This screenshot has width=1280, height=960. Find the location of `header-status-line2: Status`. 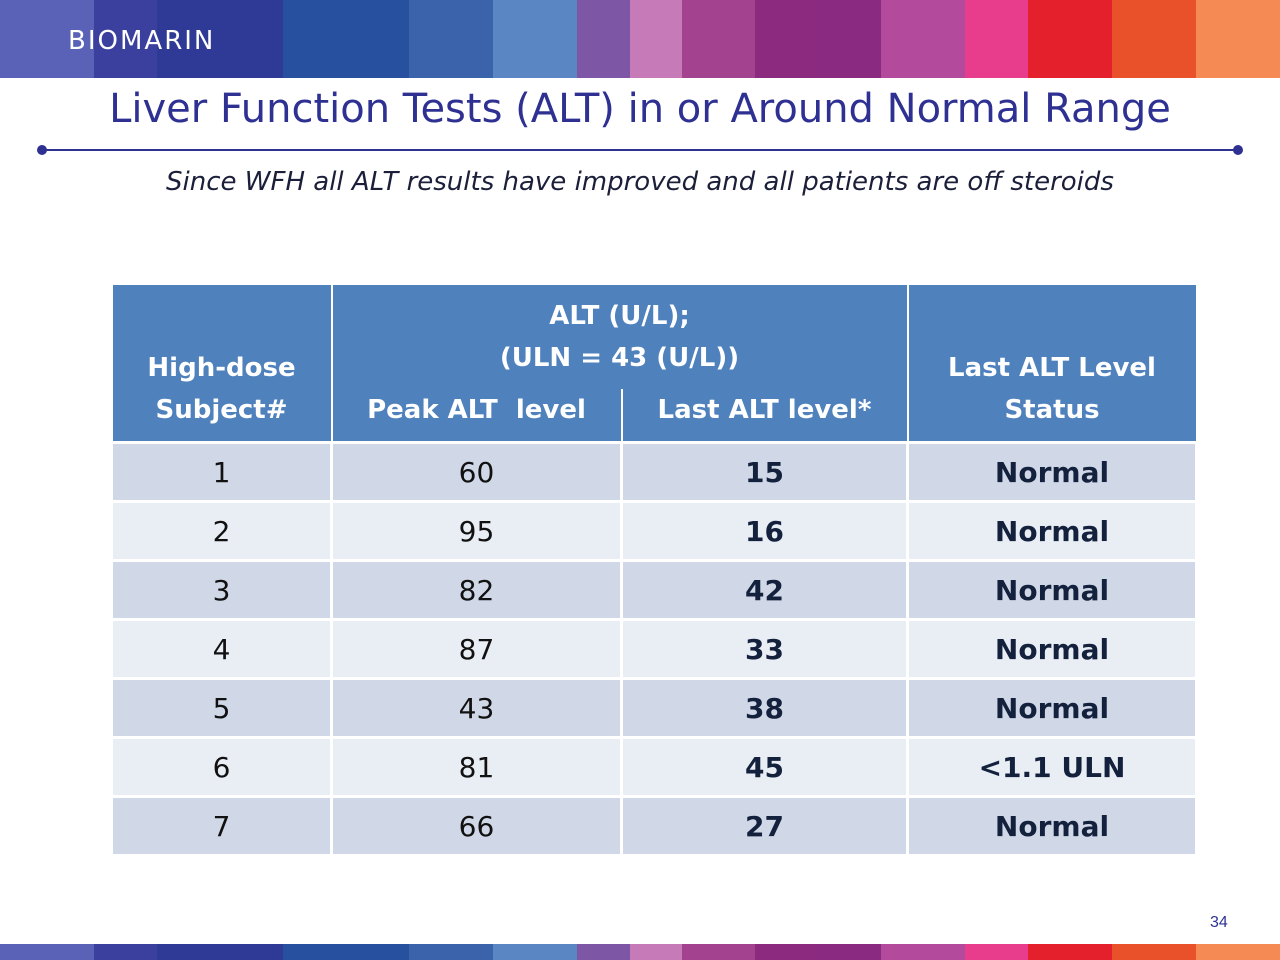

header-status-line2: Status is located at coordinates (1052, 410).